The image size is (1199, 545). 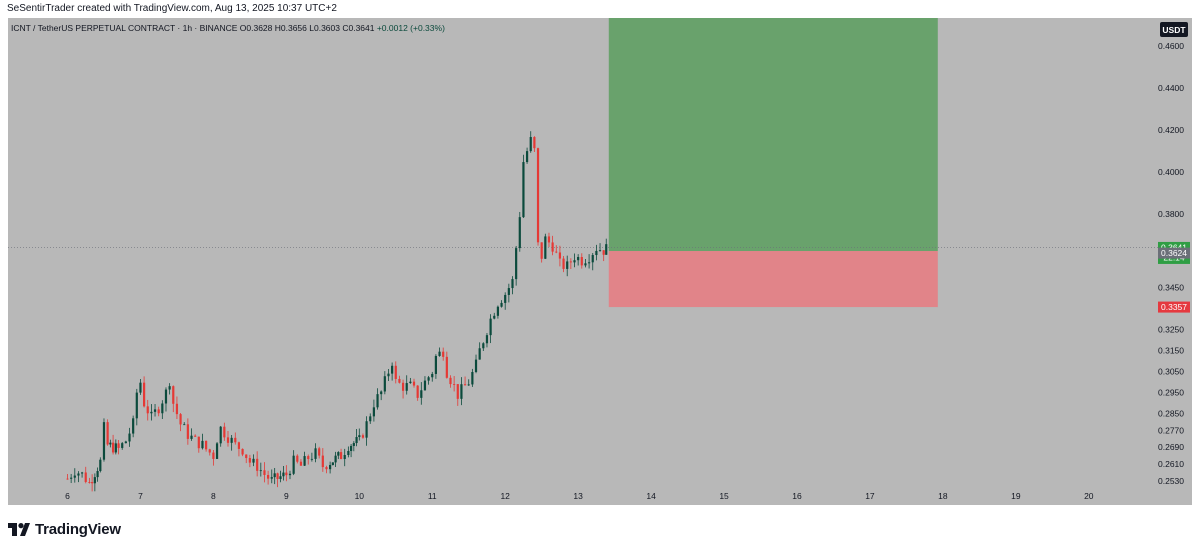 I want to click on x-tick-label: 10, so click(x=360, y=496).